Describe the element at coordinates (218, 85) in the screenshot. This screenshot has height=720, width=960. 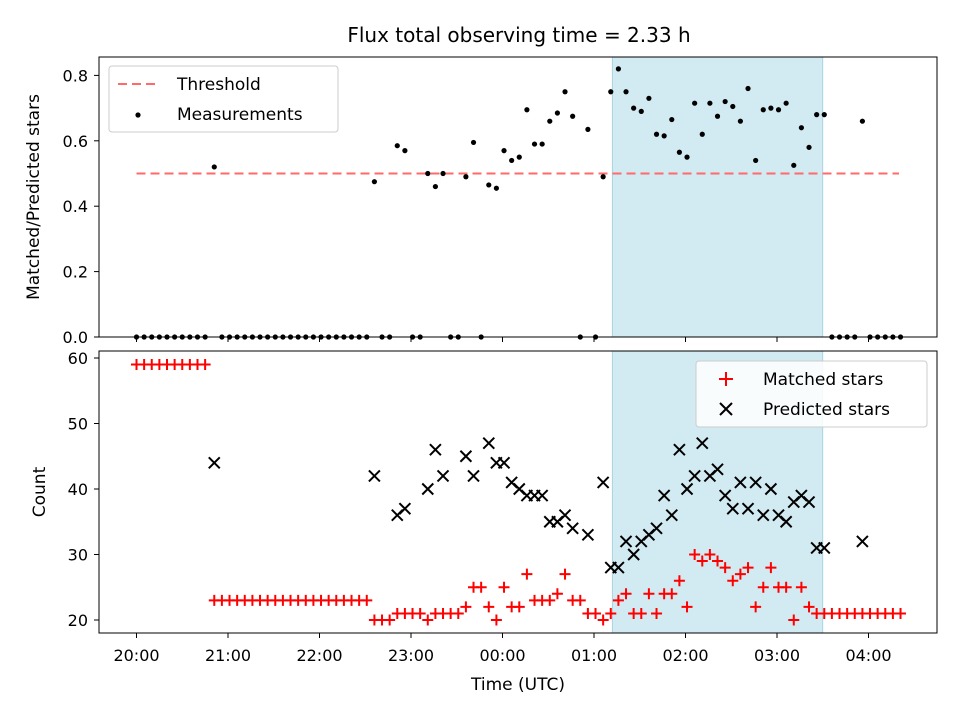
I see `legend-threshold-label: Threshold` at that location.